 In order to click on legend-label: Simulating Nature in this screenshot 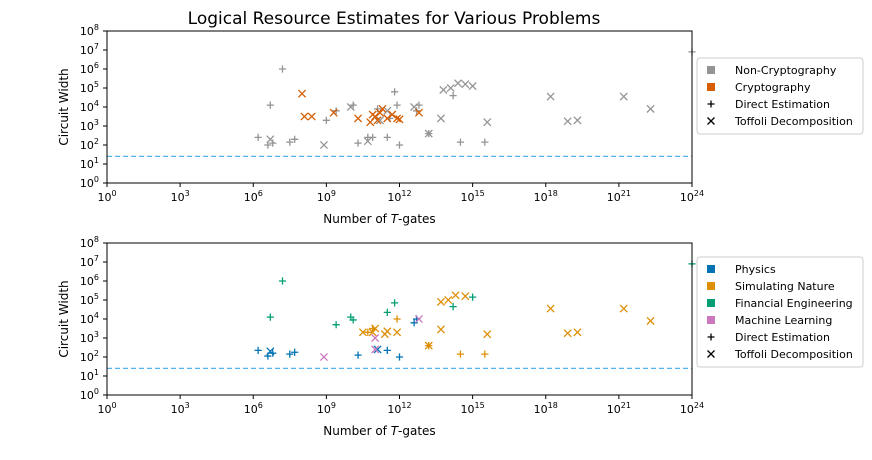, I will do `click(785, 286)`.